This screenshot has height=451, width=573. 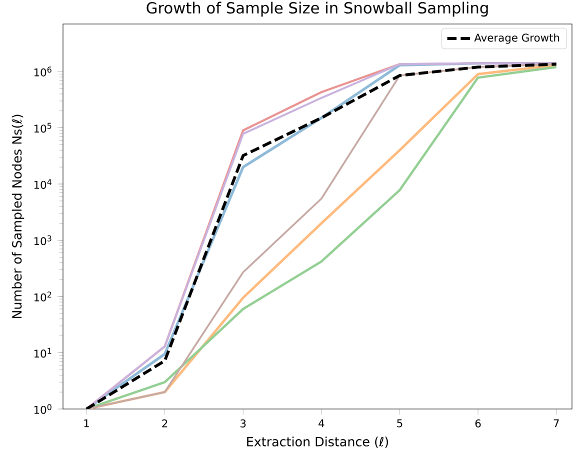 What do you see at coordinates (43, 240) in the screenshot?
I see `y-tick-label: 10$^{3}$` at bounding box center [43, 240].